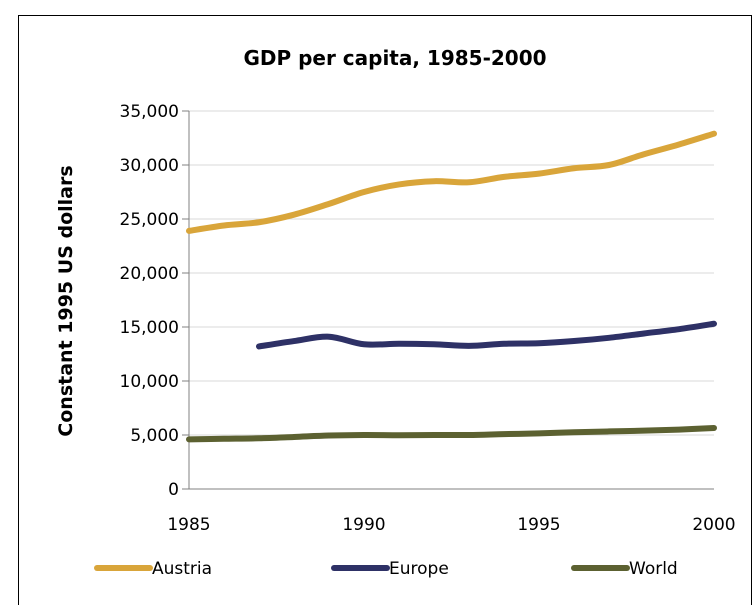 The height and width of the screenshot is (605, 753). I want to click on legend: Austria Europe World, so click(386, 569).